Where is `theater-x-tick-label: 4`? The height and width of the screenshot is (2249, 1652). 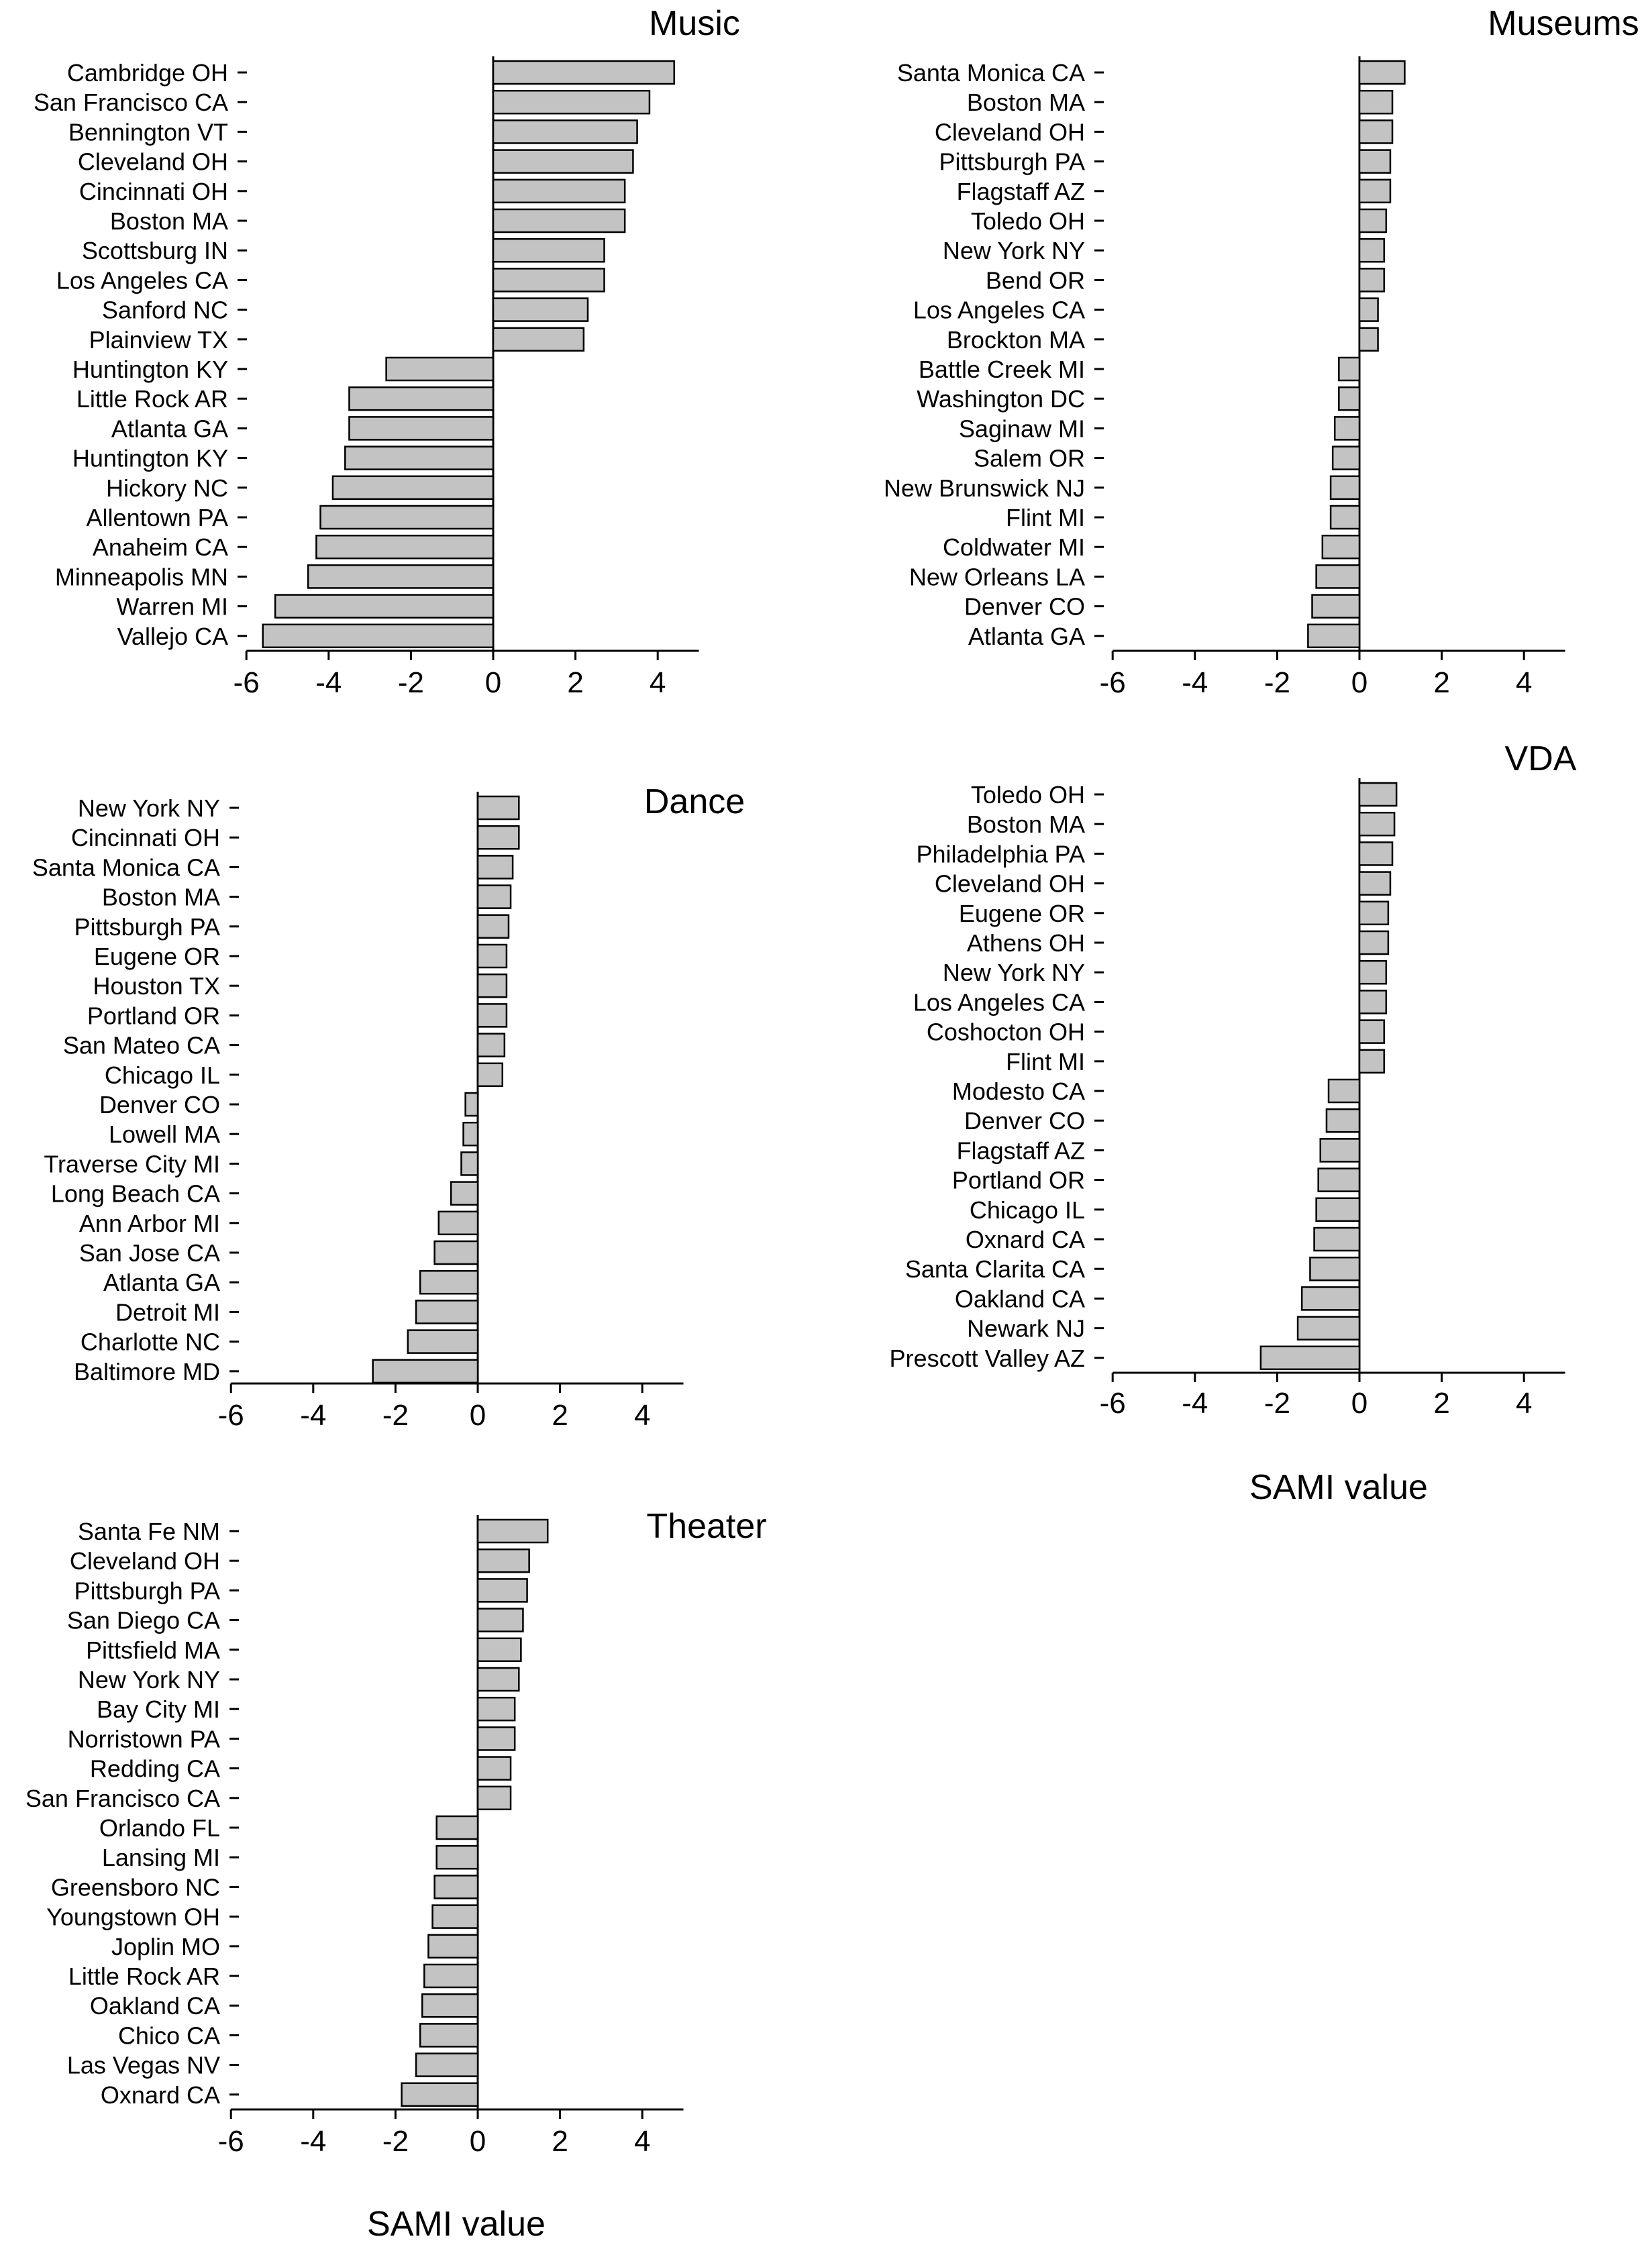 theater-x-tick-label: 4 is located at coordinates (642, 2141).